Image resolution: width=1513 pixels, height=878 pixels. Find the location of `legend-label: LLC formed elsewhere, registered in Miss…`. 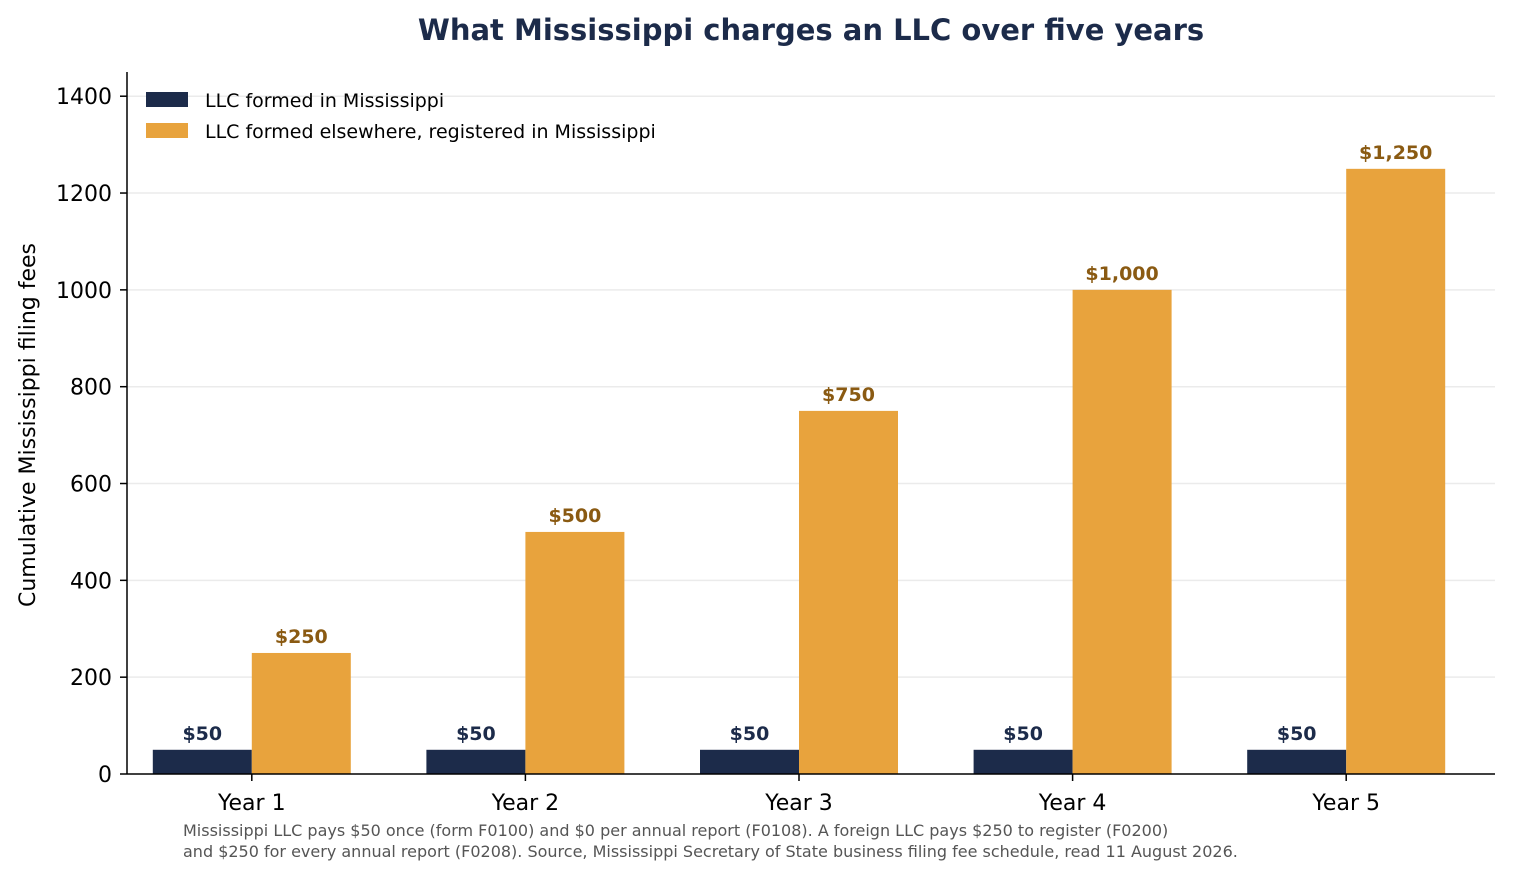

legend-label: LLC formed elsewhere, registered in Miss… is located at coordinates (430, 132).